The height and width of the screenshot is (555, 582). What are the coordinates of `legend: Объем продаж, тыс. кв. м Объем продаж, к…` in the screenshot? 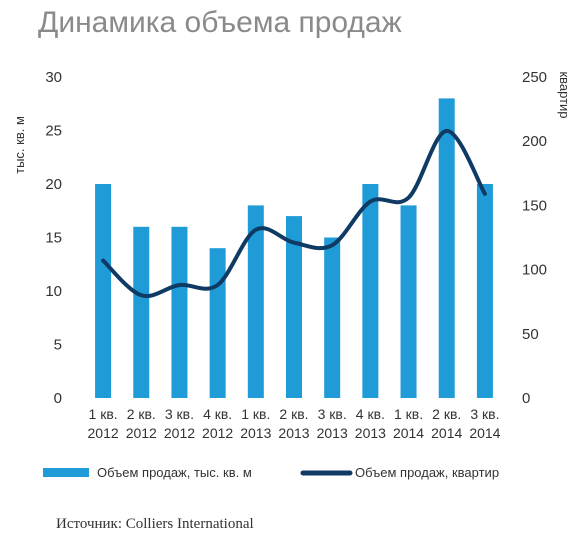 It's located at (271, 472).